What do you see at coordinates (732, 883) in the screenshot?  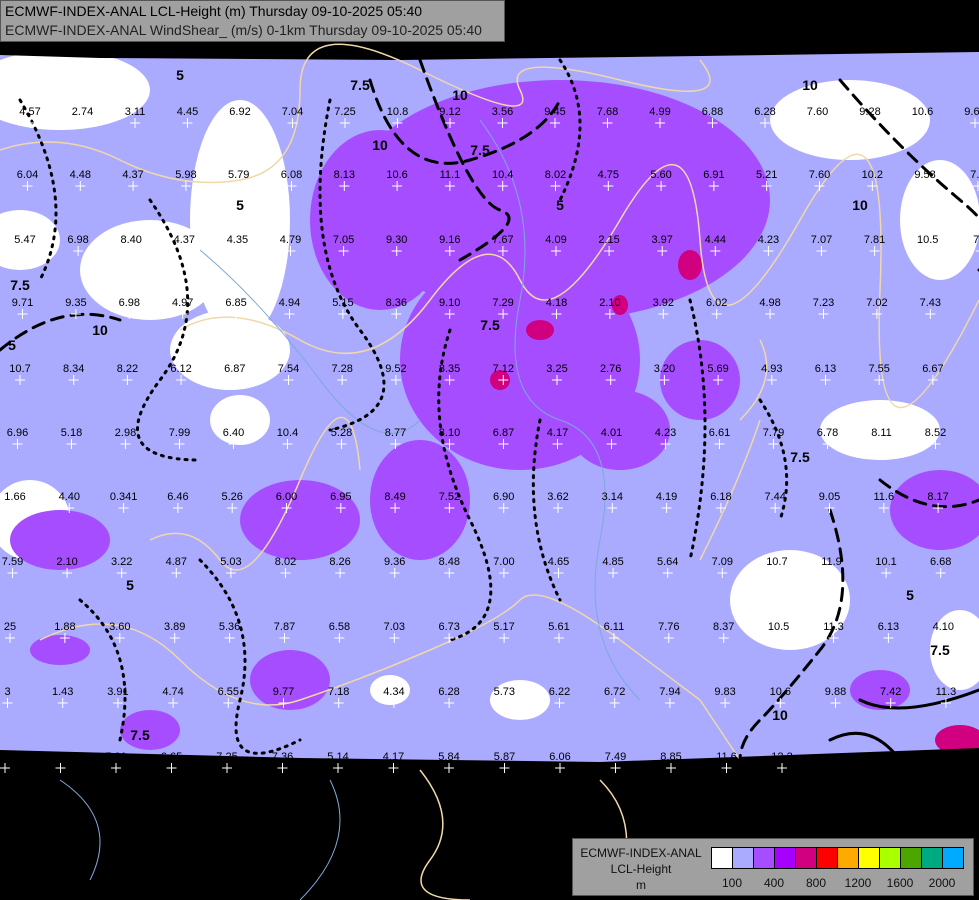 I see `legend-tick: 100` at bounding box center [732, 883].